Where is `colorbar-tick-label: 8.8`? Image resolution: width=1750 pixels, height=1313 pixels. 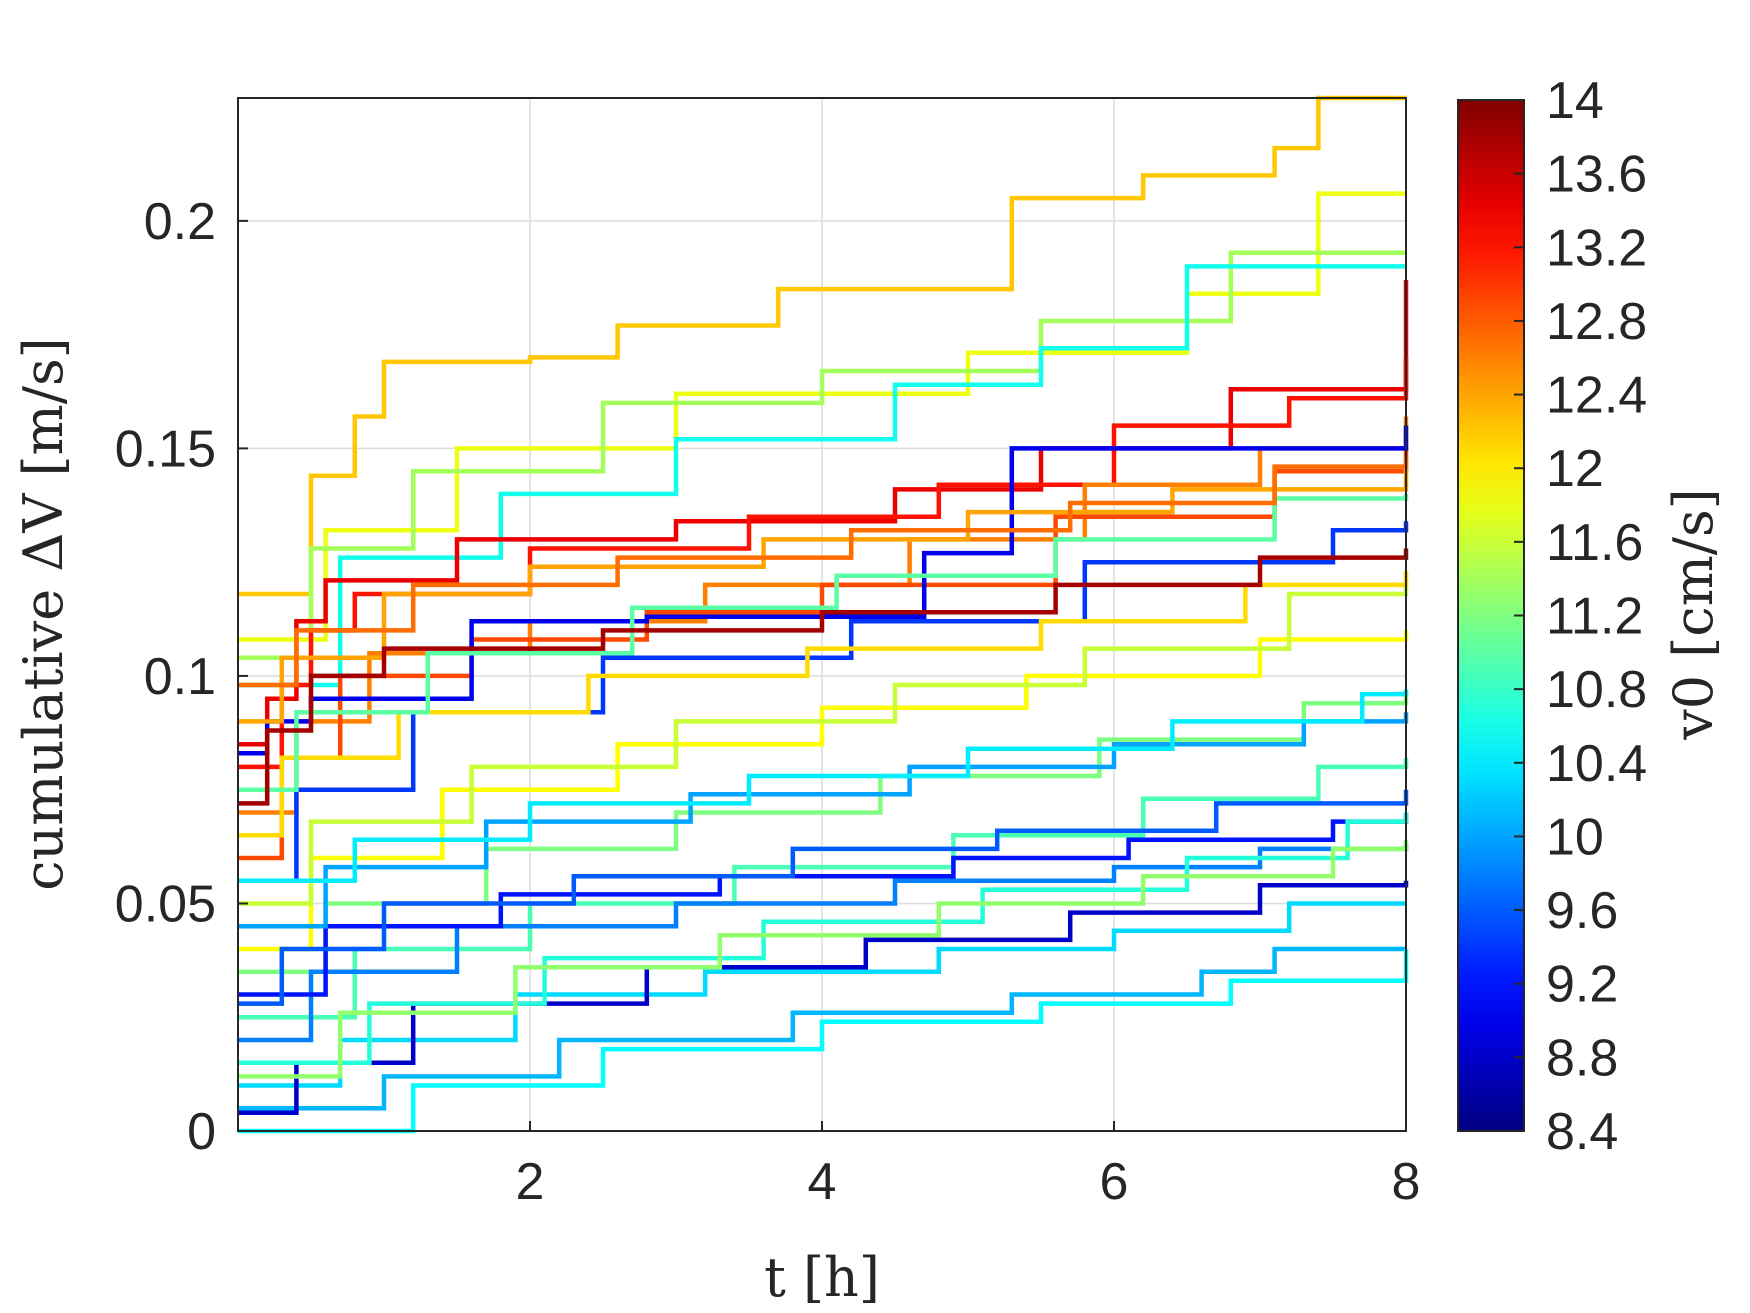
colorbar-tick-label: 8.8 is located at coordinates (1582, 1058).